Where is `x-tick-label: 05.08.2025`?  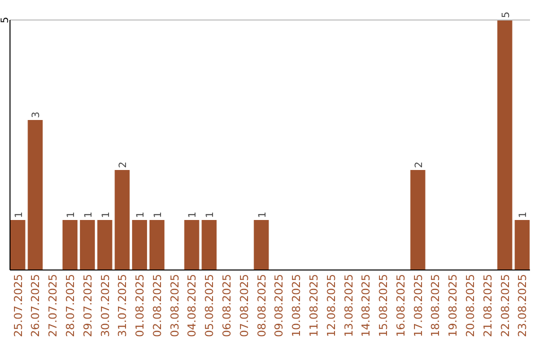 x-tick-label: 05.08.2025 is located at coordinates (209, 305).